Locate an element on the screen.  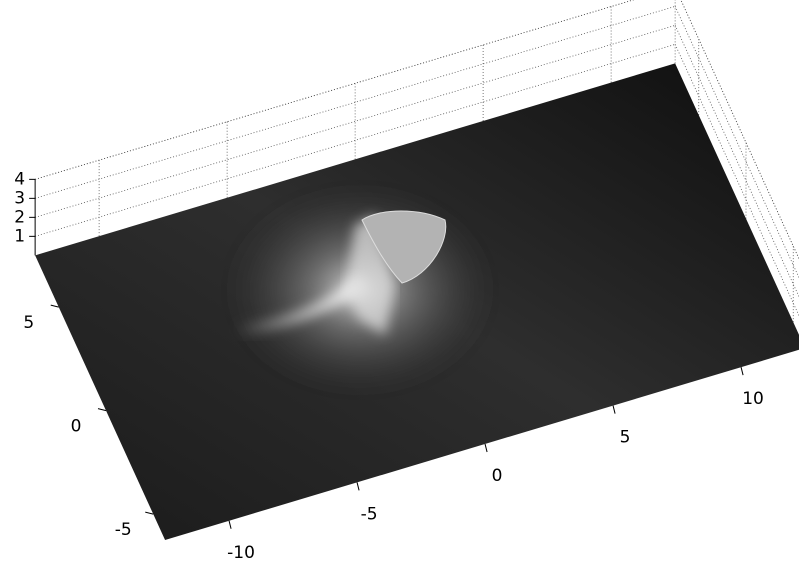
x-tick-label: -5 is located at coordinates (369, 514).